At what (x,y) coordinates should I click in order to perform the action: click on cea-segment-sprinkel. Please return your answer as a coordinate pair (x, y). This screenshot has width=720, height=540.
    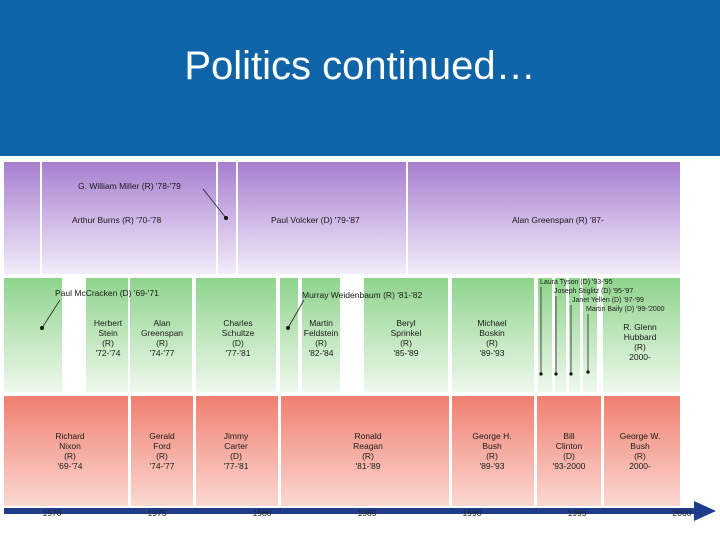
    Looking at the image, I should click on (406, 335).